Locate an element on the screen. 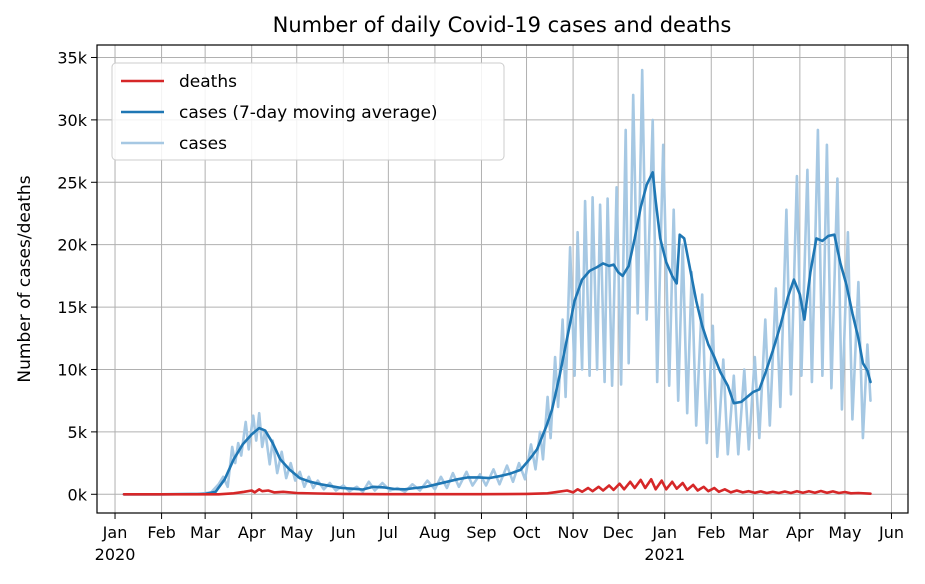 The image size is (925, 584). x-tick-label: Sep is located at coordinates (481, 532).